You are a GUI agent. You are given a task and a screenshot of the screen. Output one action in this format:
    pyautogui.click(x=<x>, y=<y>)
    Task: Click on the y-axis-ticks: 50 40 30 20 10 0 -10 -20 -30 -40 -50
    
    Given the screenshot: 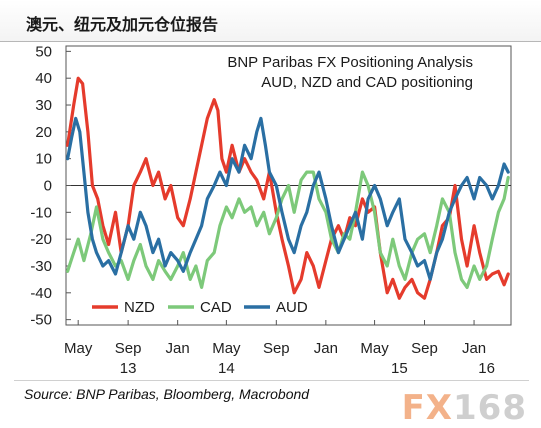 What is the action you would take?
    pyautogui.click(x=50, y=186)
    